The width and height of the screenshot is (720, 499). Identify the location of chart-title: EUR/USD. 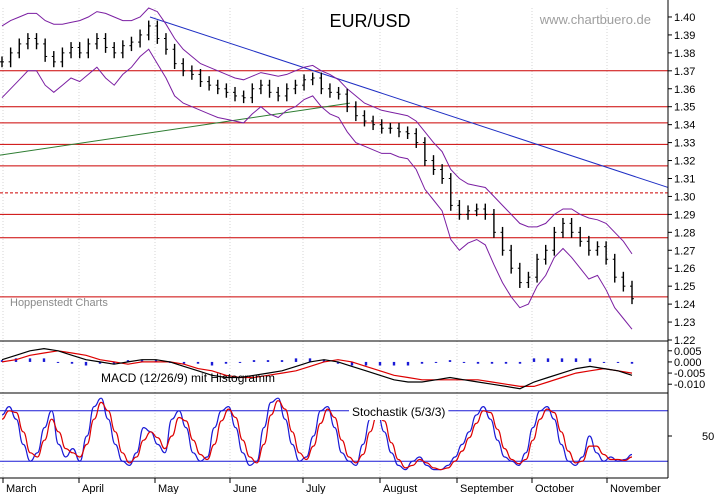
(369, 21).